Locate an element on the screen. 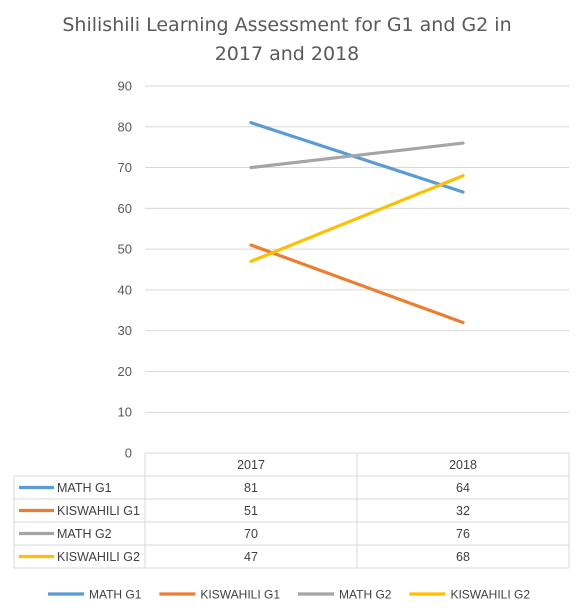 This screenshot has width=578, height=608. table-value: 70 is located at coordinates (251, 534).